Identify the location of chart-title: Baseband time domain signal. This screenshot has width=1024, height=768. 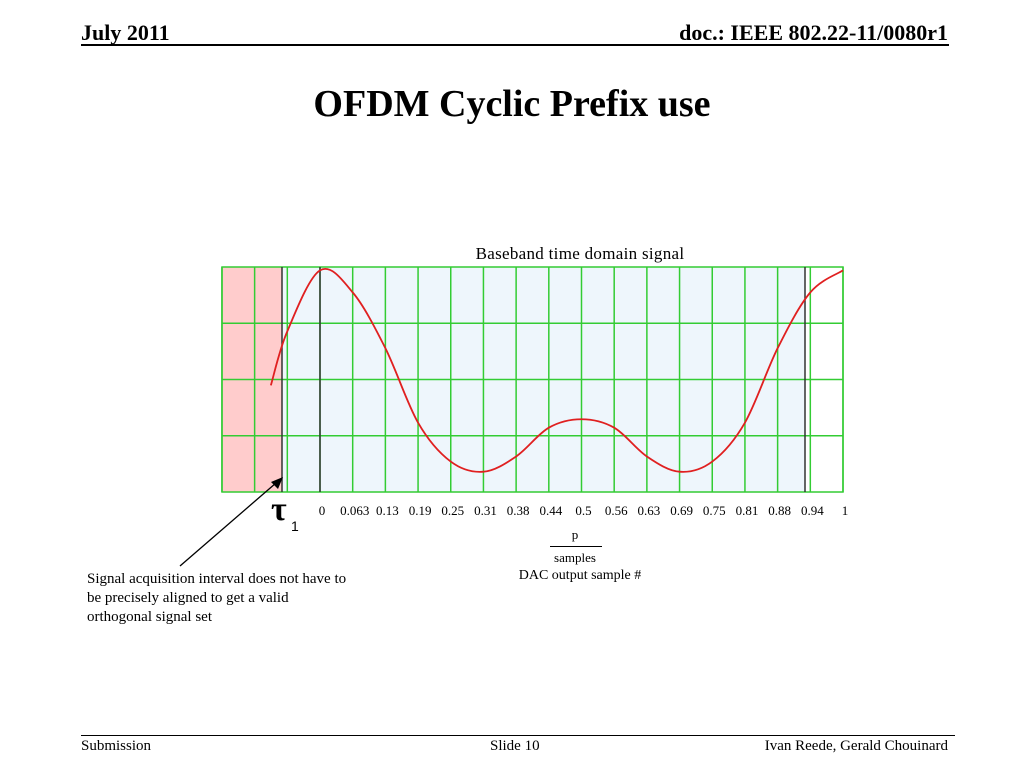
(580, 253).